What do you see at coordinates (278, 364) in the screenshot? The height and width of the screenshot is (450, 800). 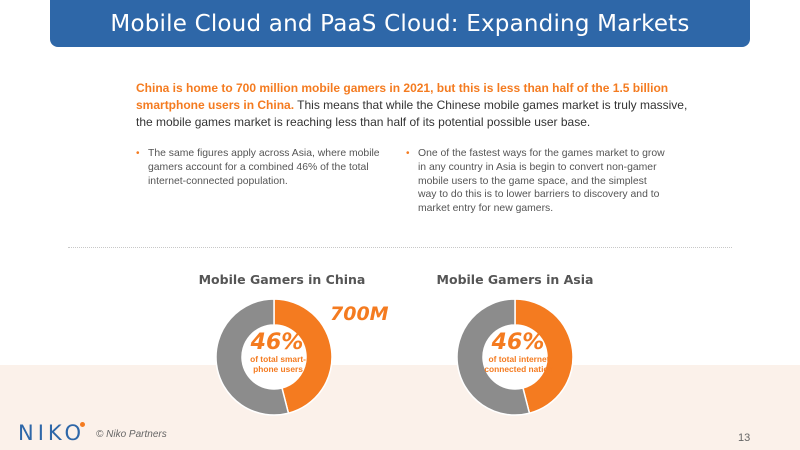 I see `sublabel-china: of total smart-phone users` at bounding box center [278, 364].